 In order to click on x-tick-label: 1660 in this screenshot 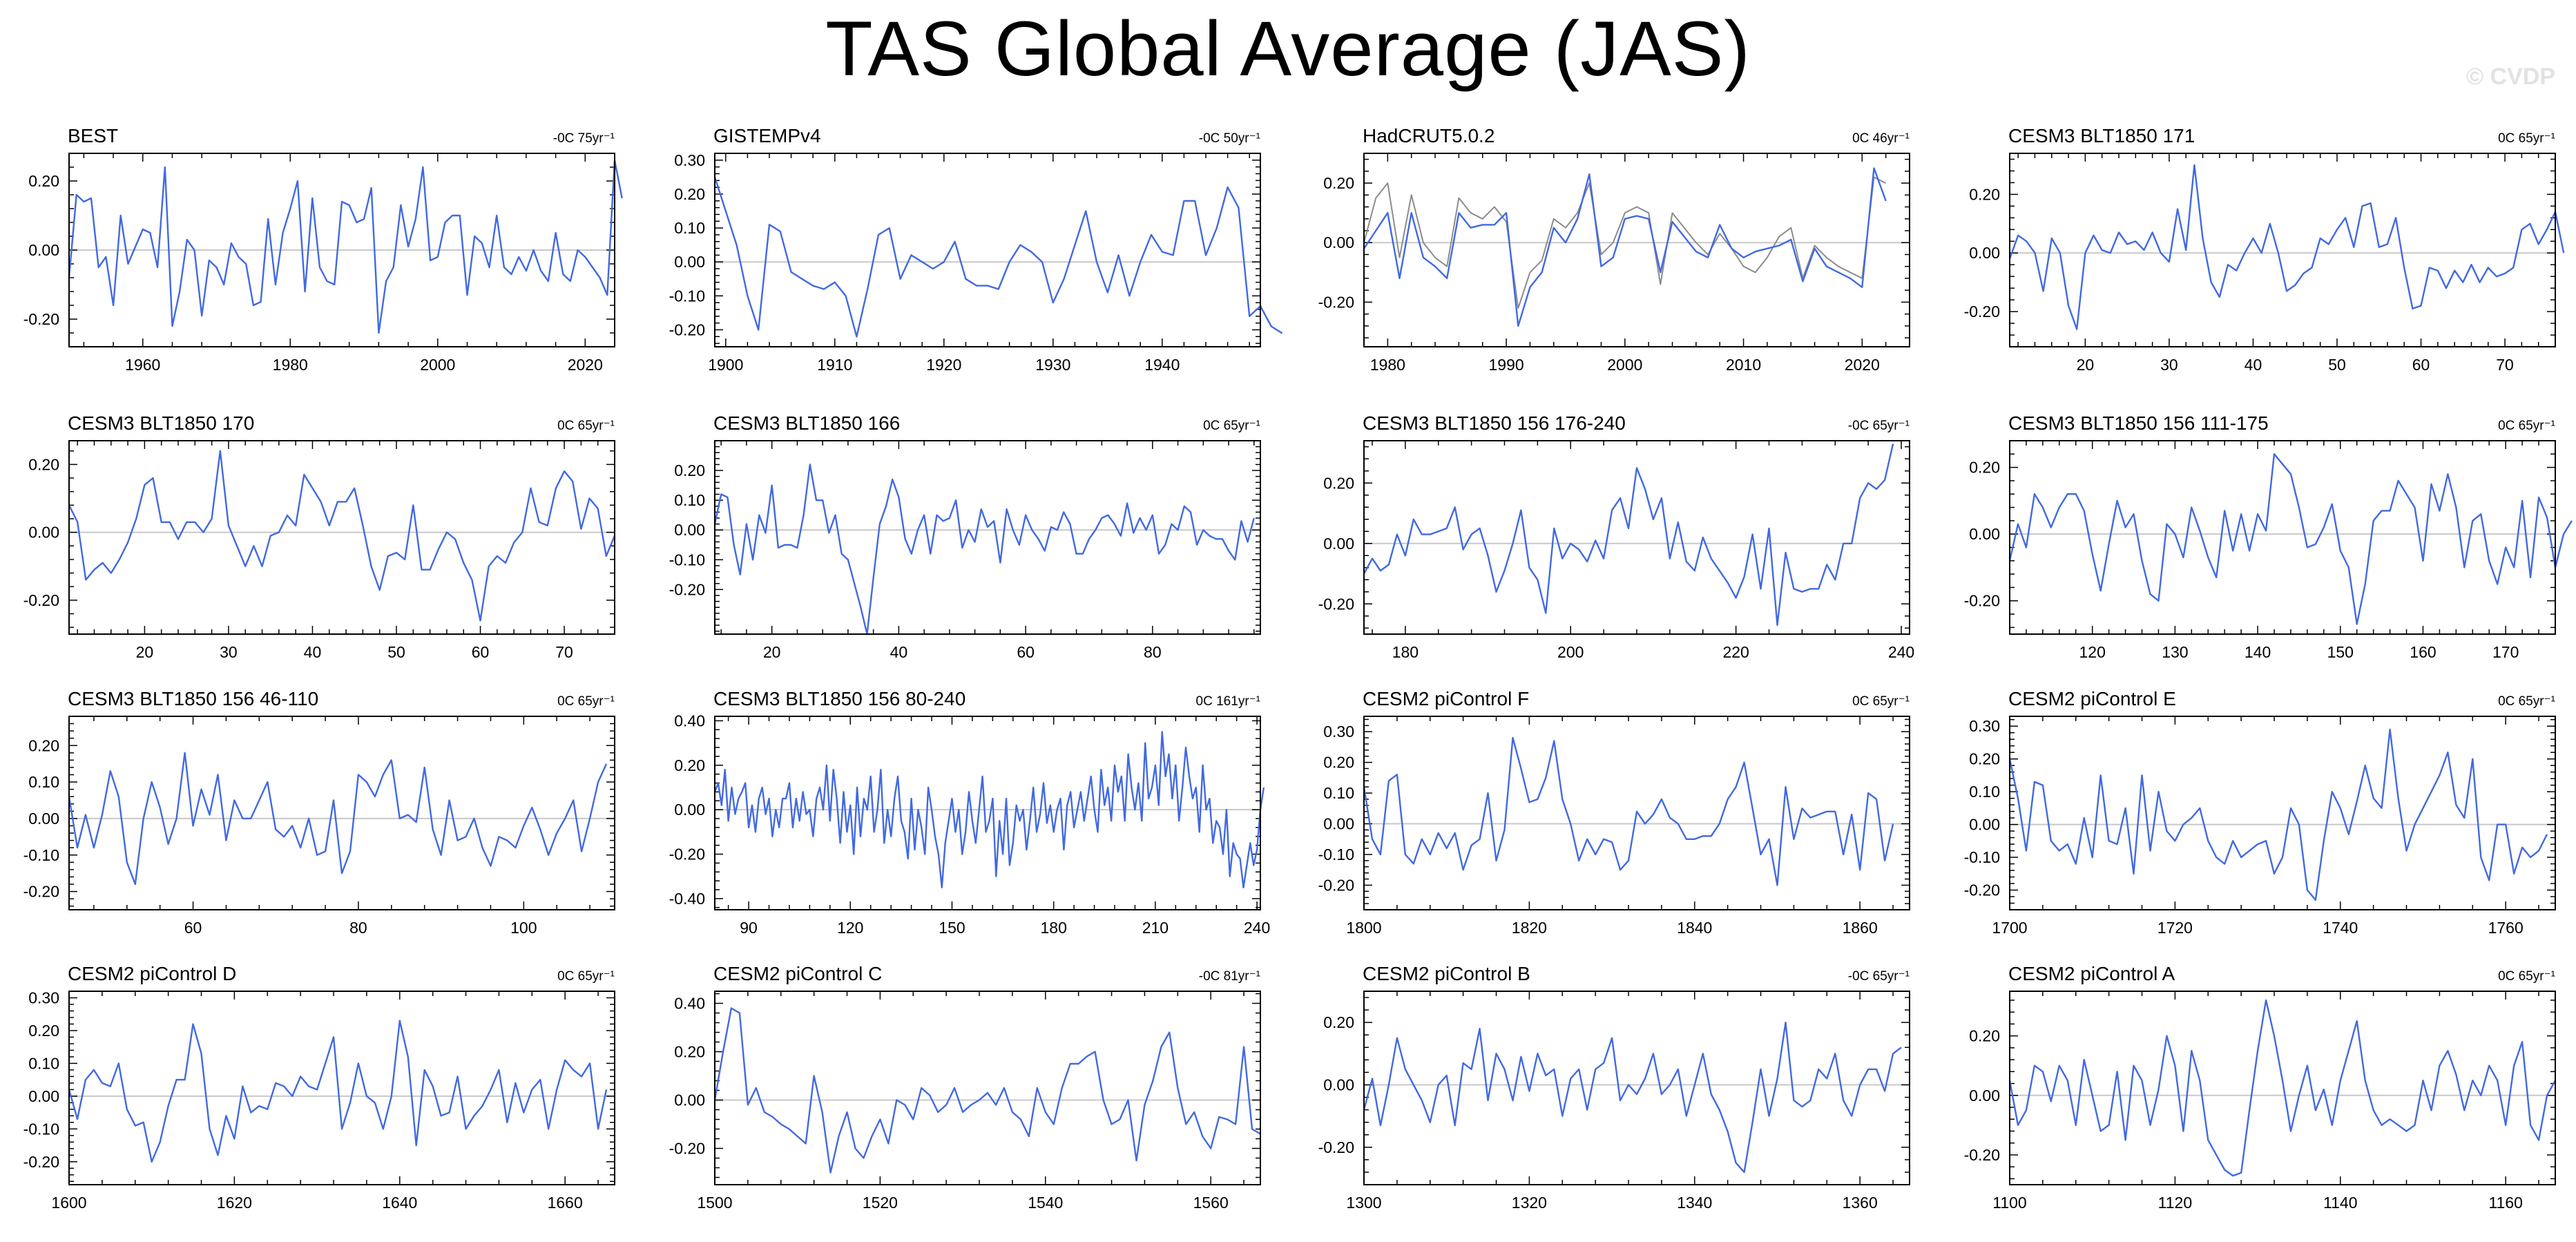, I will do `click(565, 1203)`.